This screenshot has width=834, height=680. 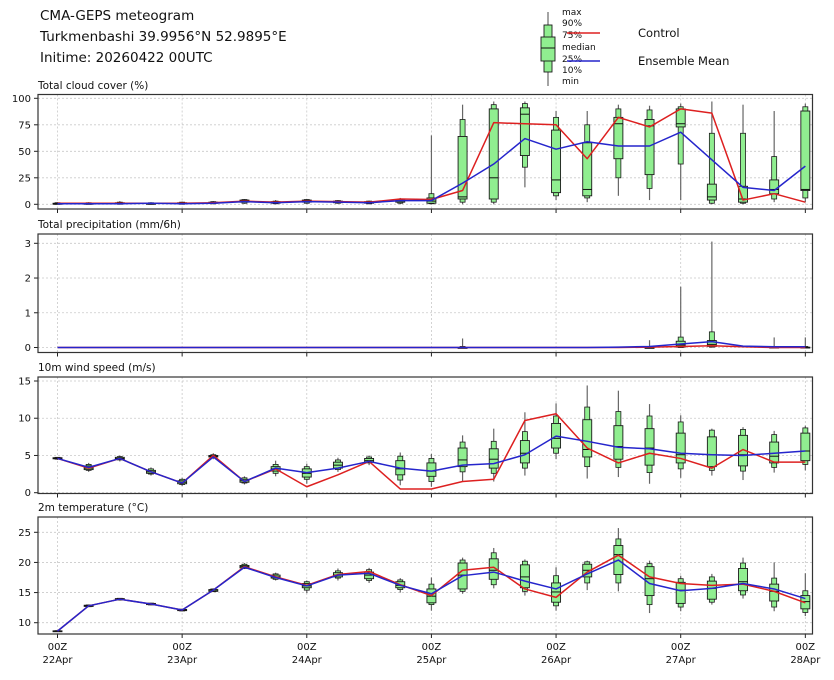 I want to click on x-tick-label: 28Apr, so click(x=805, y=660).